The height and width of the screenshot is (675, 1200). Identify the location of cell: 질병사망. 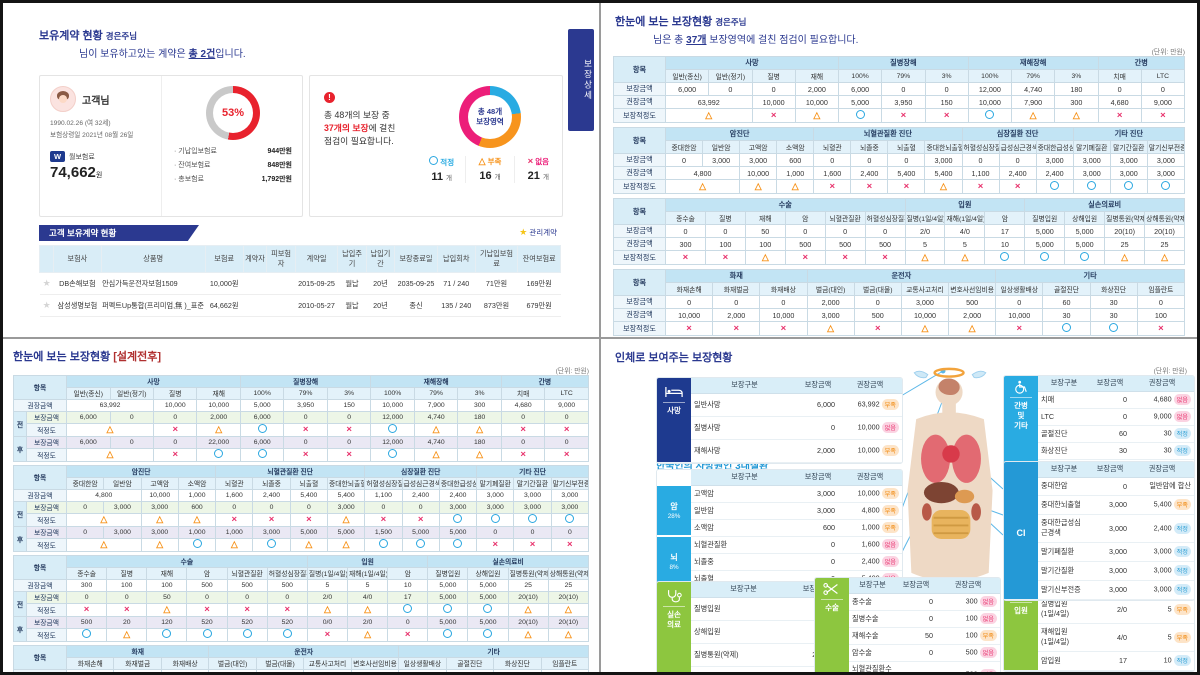
(744, 428).